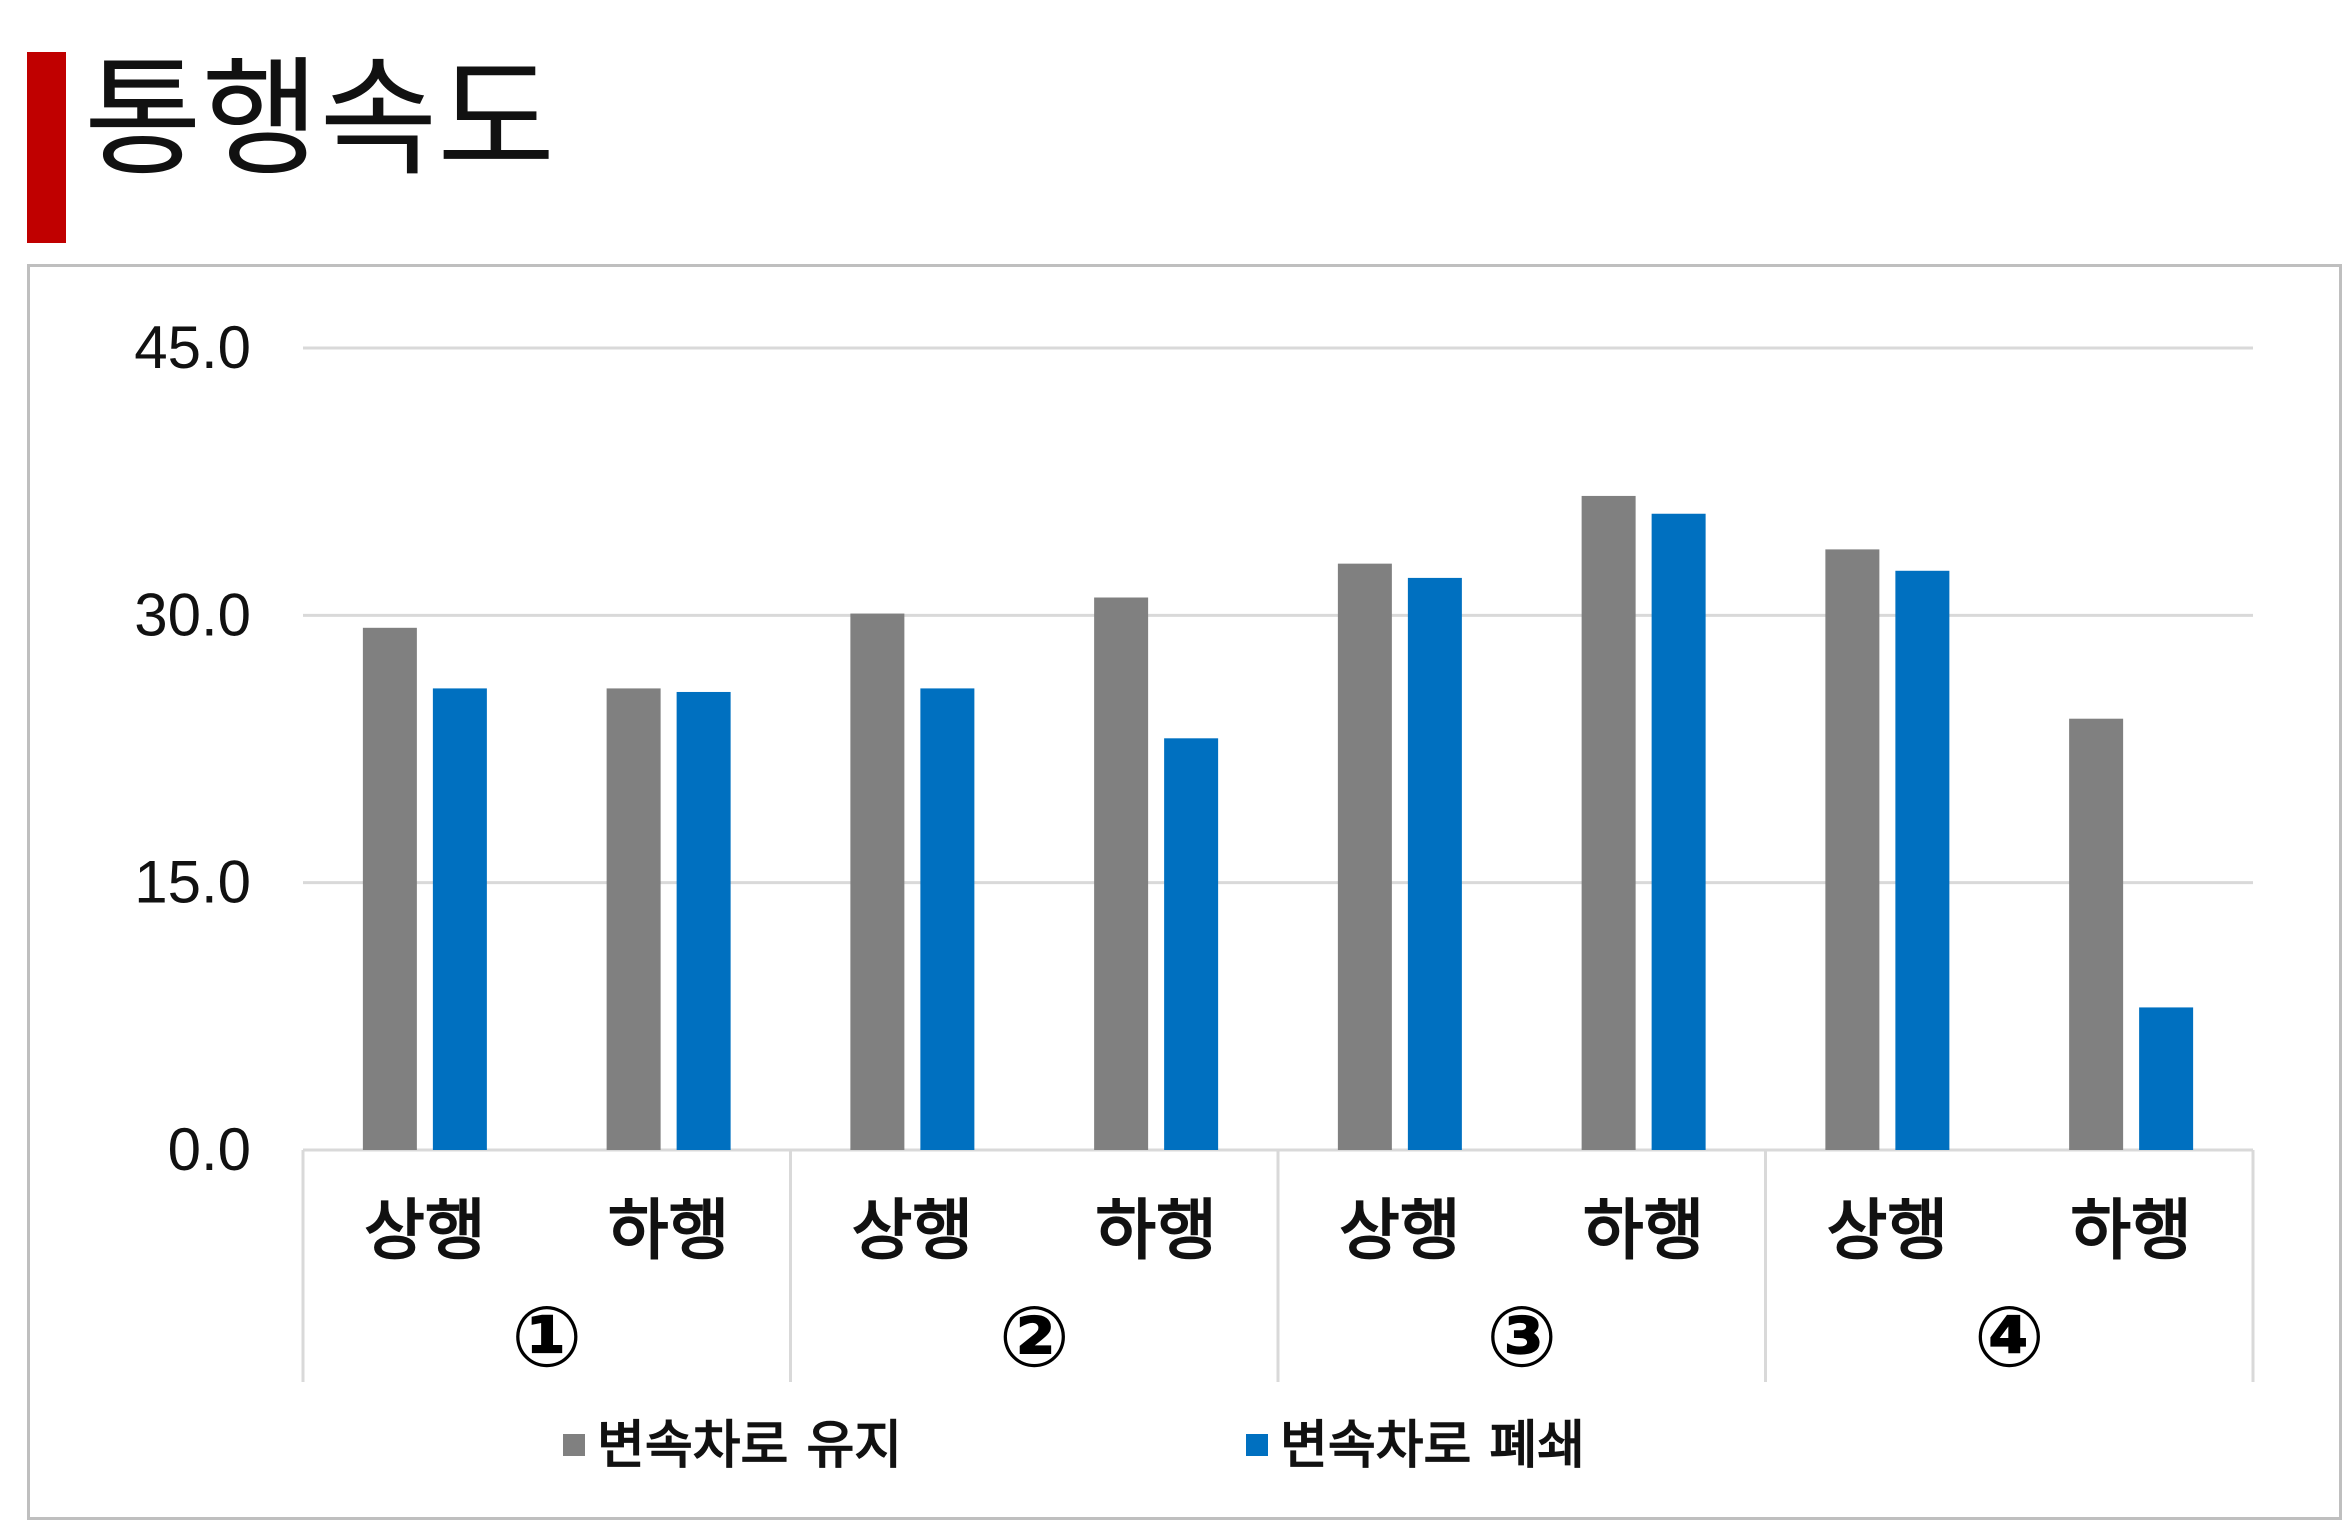  What do you see at coordinates (46, 147) in the screenshot?
I see `title-accent-bar` at bounding box center [46, 147].